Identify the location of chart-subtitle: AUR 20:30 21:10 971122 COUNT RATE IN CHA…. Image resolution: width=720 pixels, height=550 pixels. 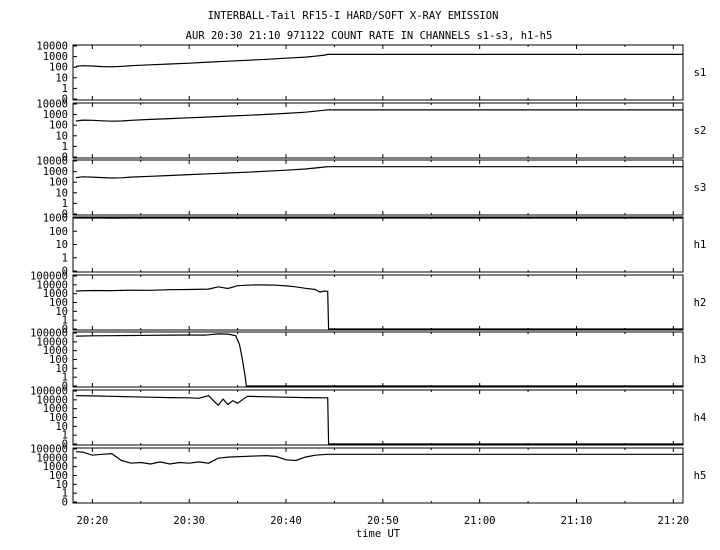
(369, 36).